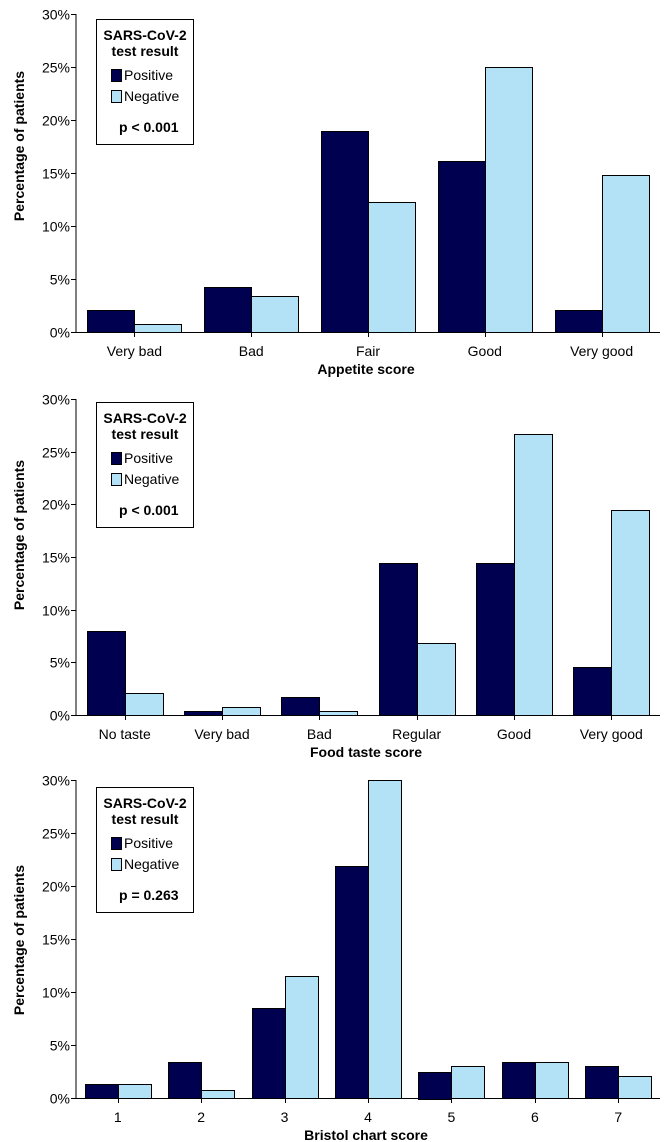 This screenshot has width=667, height=1142. Describe the element at coordinates (345, 232) in the screenshot. I see `bar-positive-fair` at that location.